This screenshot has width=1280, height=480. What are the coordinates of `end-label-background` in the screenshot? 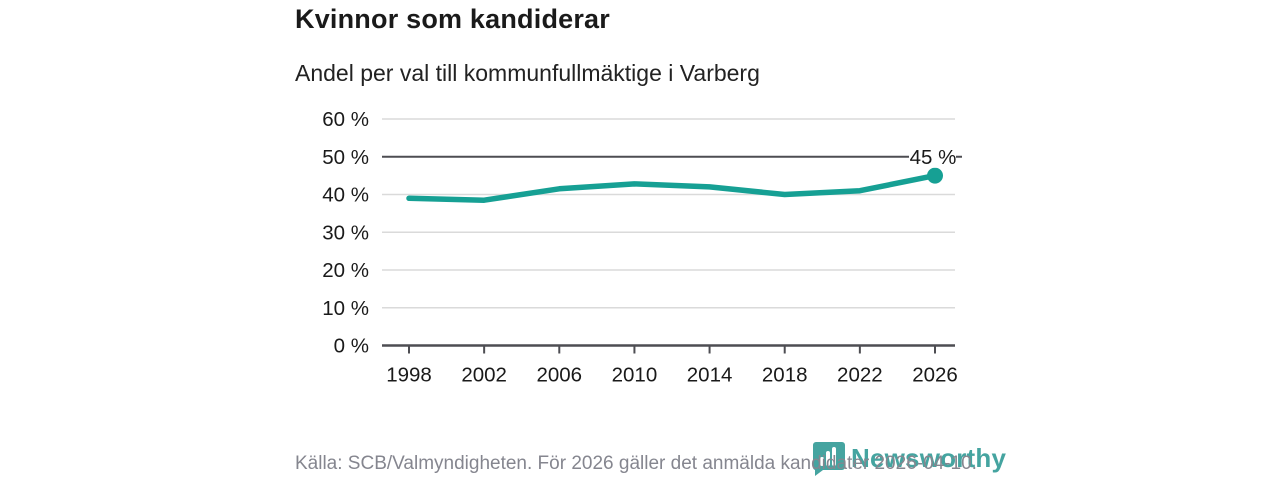 It's located at (932, 156).